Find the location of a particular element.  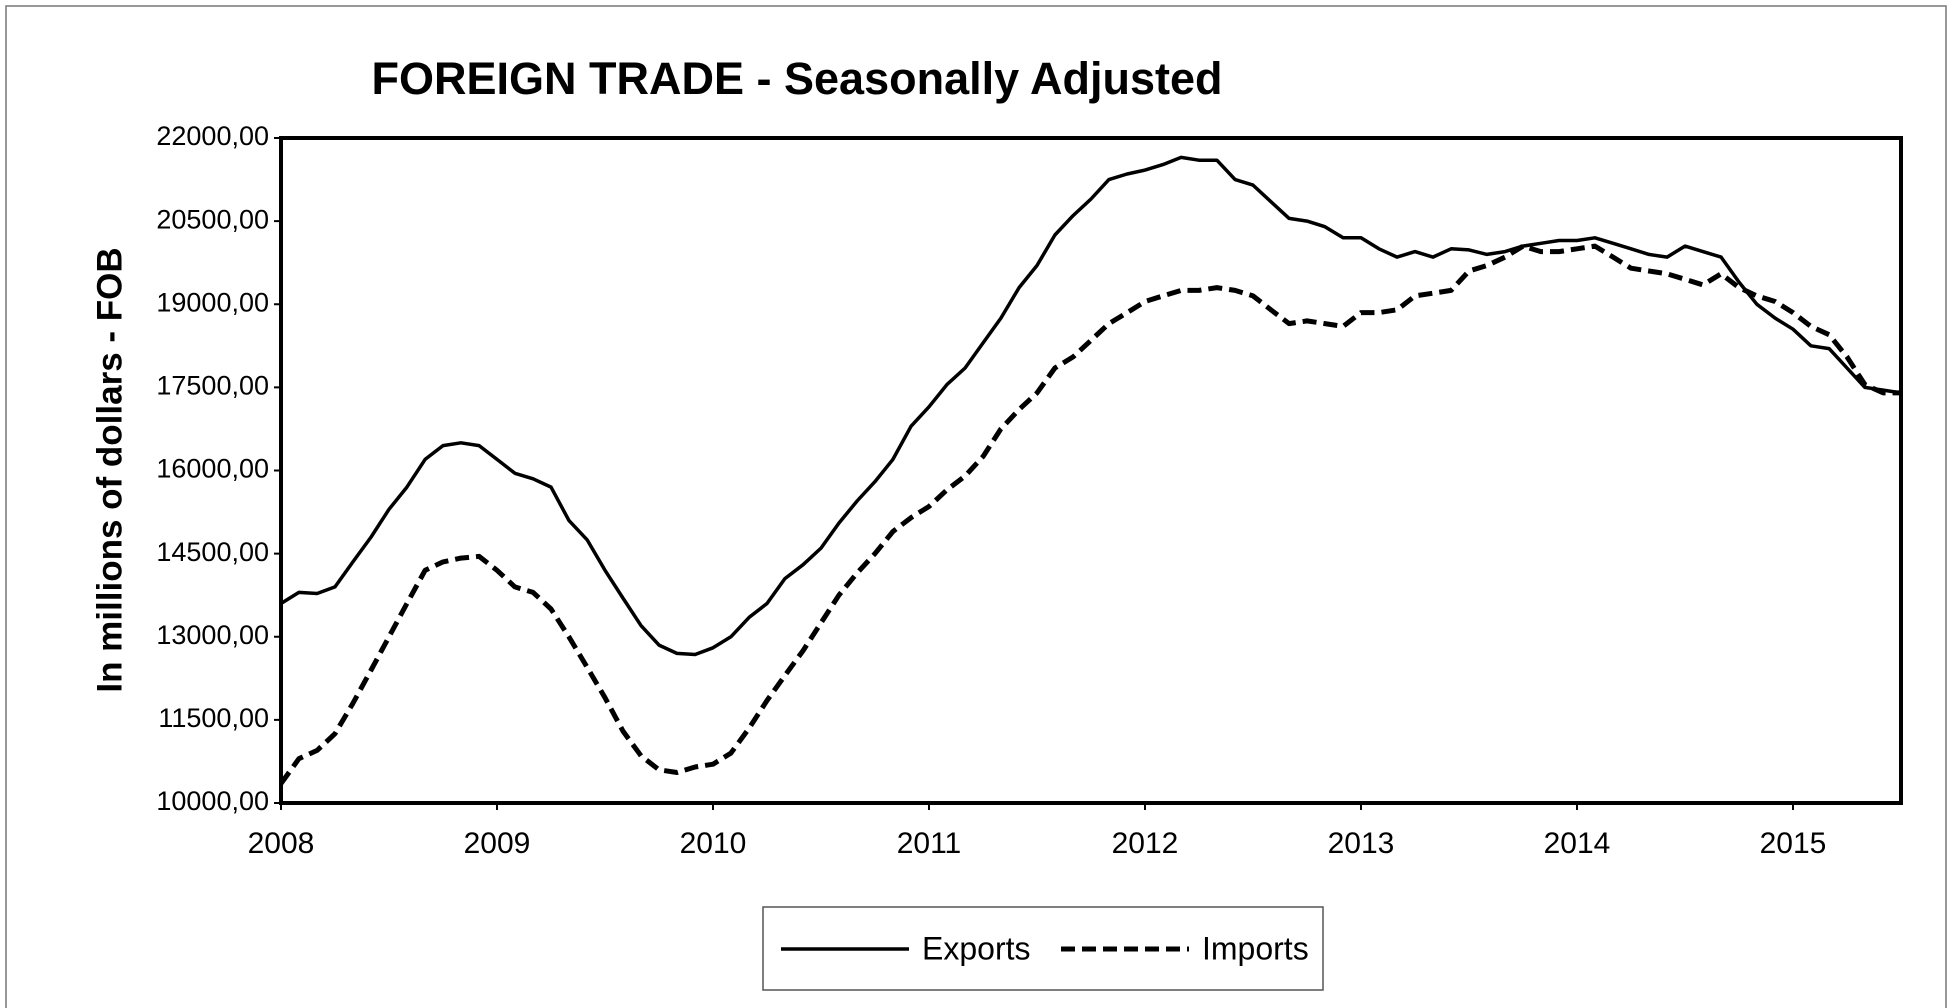

y-tick-label: 19000,00 is located at coordinates (212, 302).